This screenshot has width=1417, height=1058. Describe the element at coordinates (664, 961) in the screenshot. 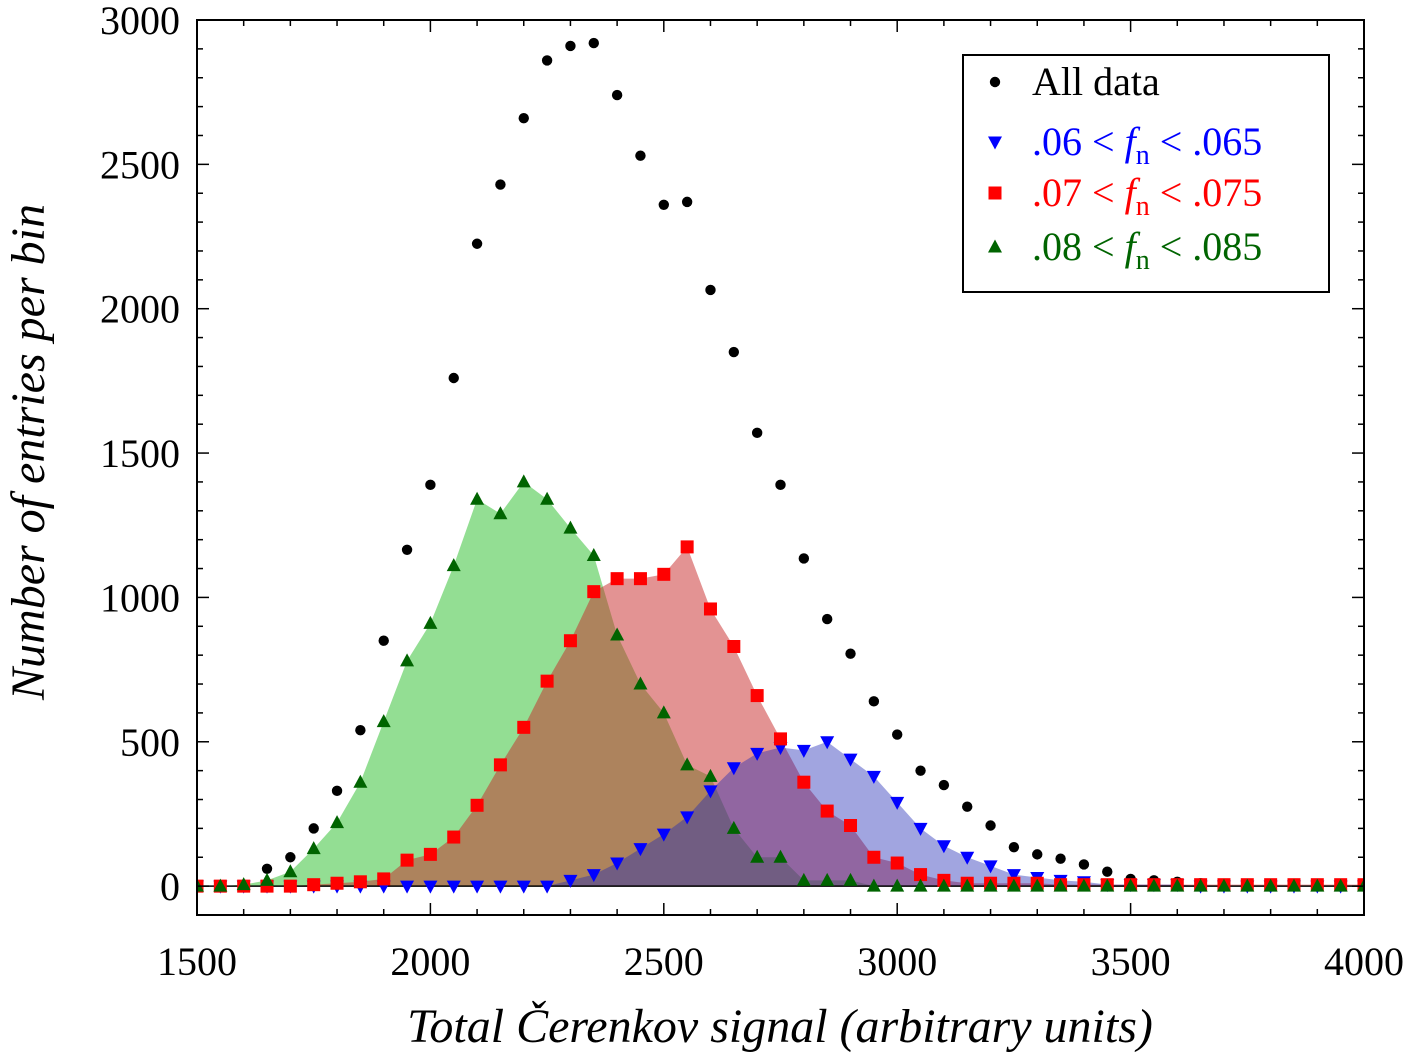

I see `x-tick-label: 2500` at that location.